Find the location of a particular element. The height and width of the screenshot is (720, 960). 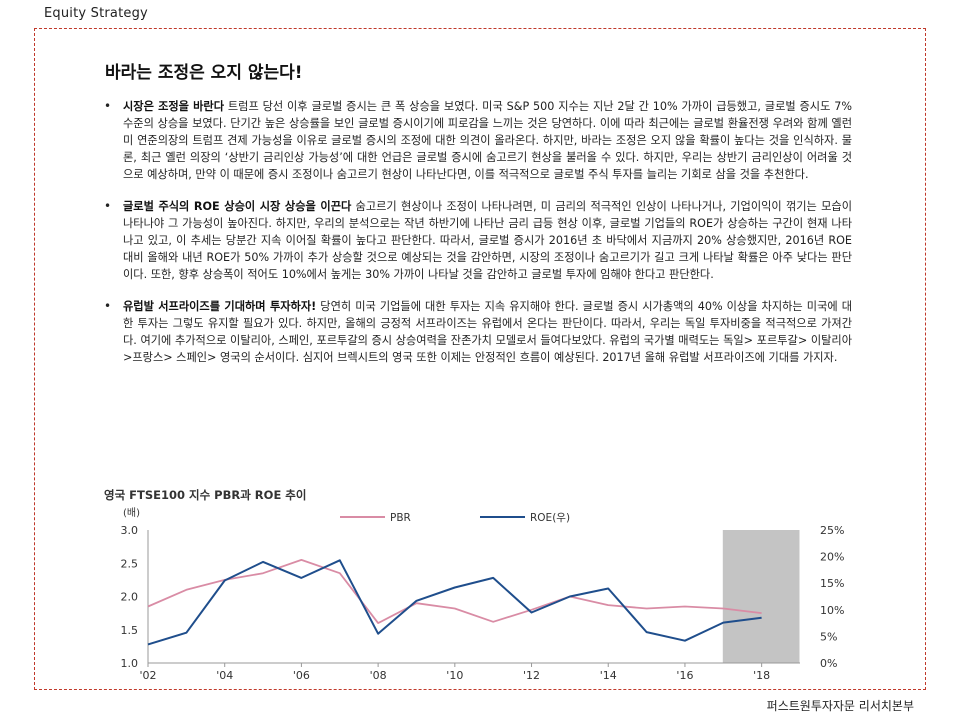

footer-label: 퍼스트원투자자문 리서치본부 is located at coordinates (840, 706).